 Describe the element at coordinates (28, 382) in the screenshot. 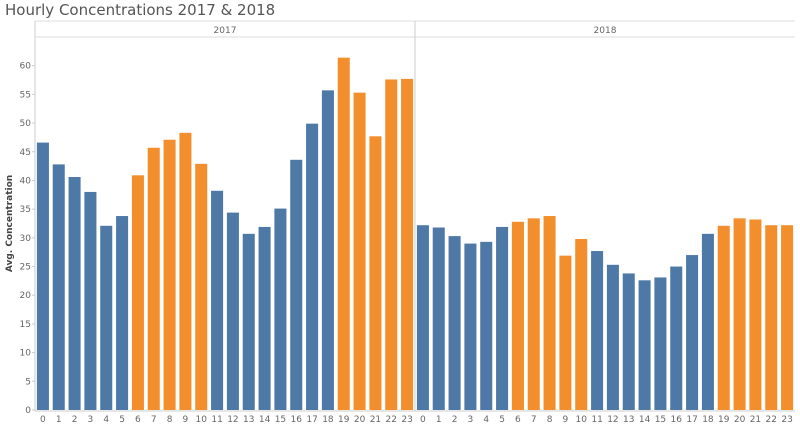

I see `y-tick-label: 5` at that location.